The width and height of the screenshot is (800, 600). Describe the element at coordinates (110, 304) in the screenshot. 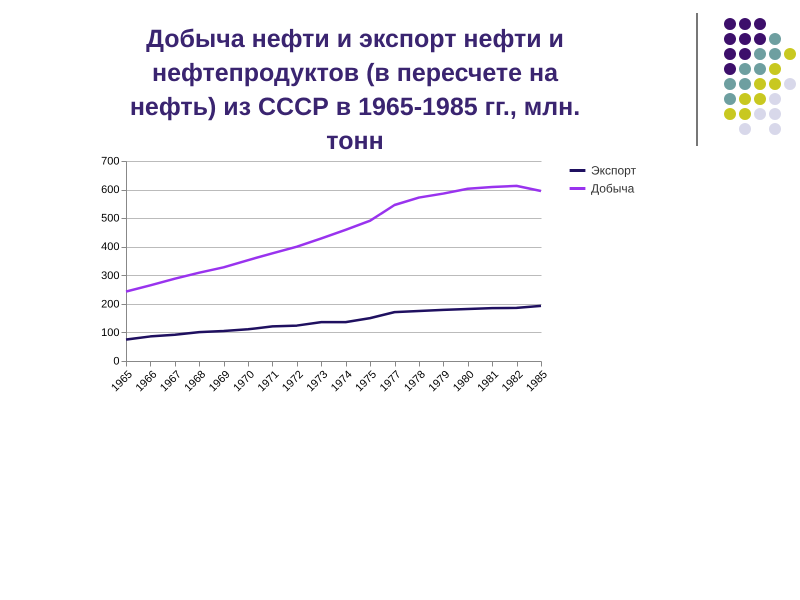

I see `y-tick-label: 200` at that location.